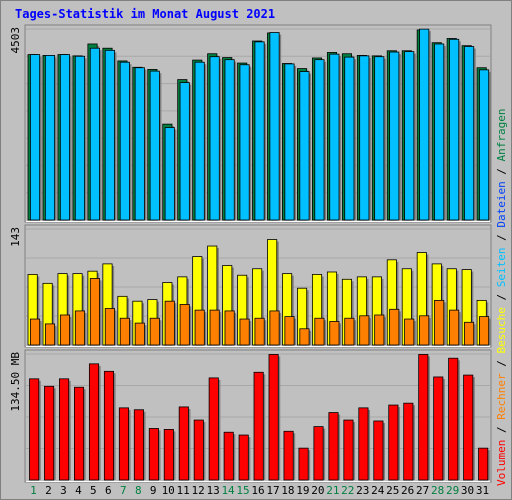  I want to click on x-tick-label: 16, so click(257, 490).